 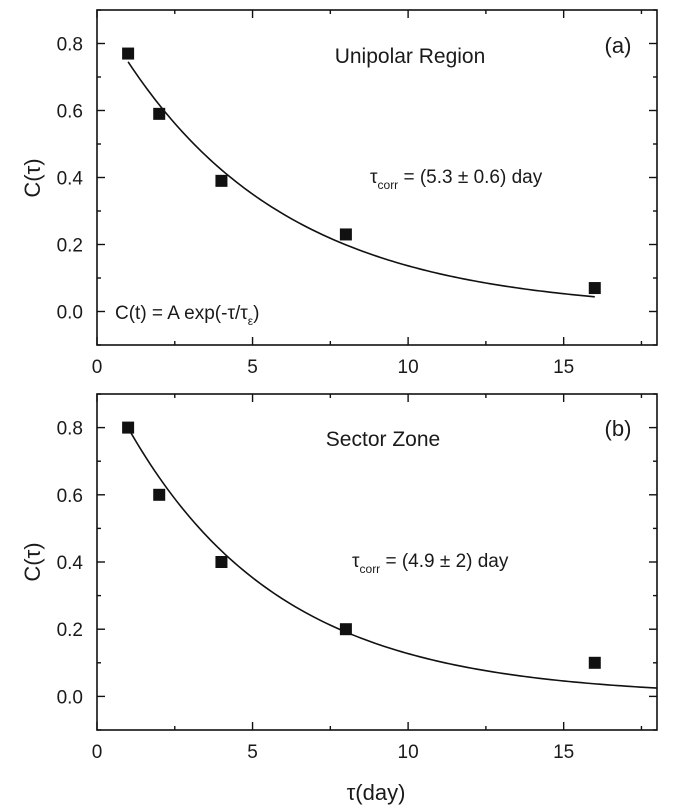 What do you see at coordinates (32, 561) in the screenshot?
I see `y-axis-label-b: C(τ)` at bounding box center [32, 561].